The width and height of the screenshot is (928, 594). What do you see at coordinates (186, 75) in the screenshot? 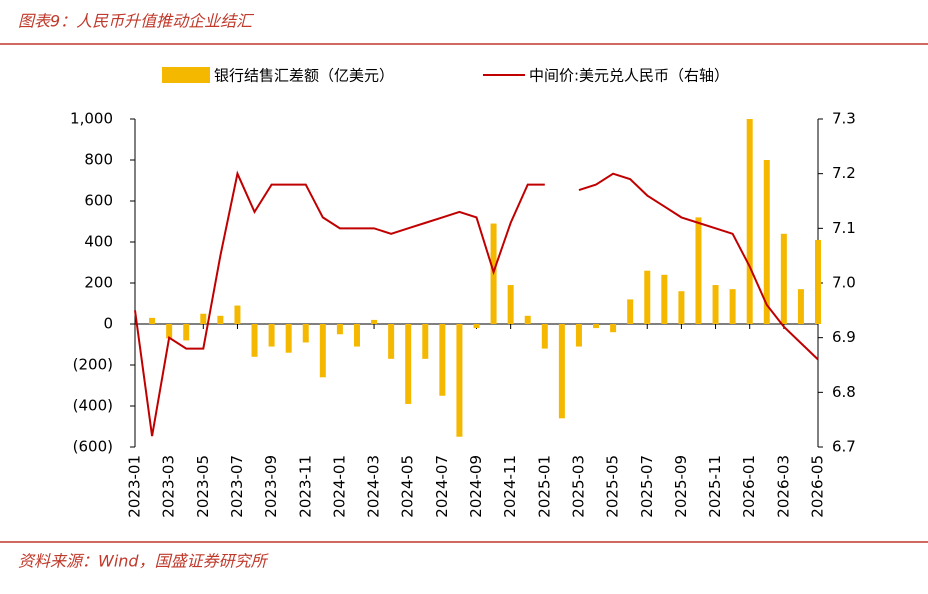
I see `legend-swatch` at bounding box center [186, 75].